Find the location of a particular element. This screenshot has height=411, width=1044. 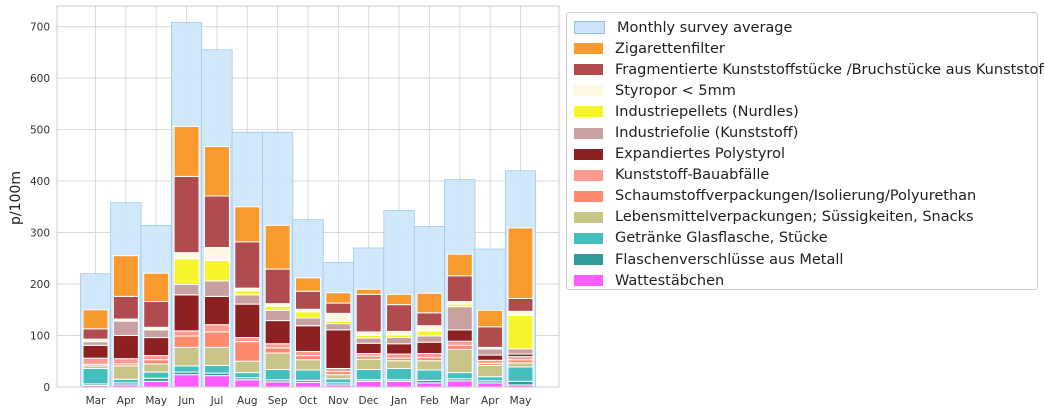

legend-item: Wattestäbchen is located at coordinates (805, 280).